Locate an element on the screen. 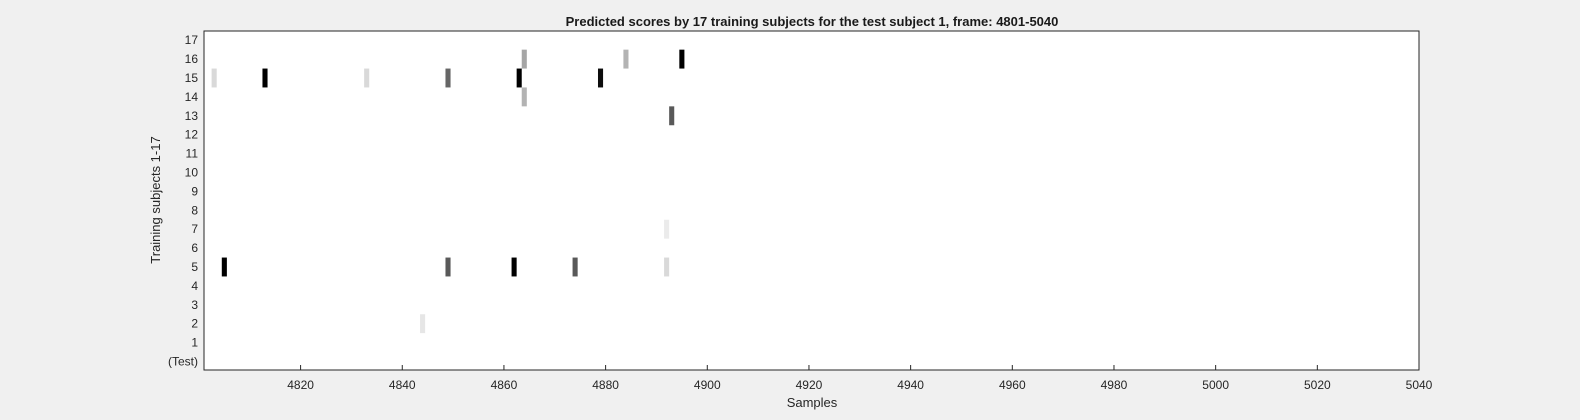 The image size is (1580, 420). y-tick-label: 1 is located at coordinates (194, 343).